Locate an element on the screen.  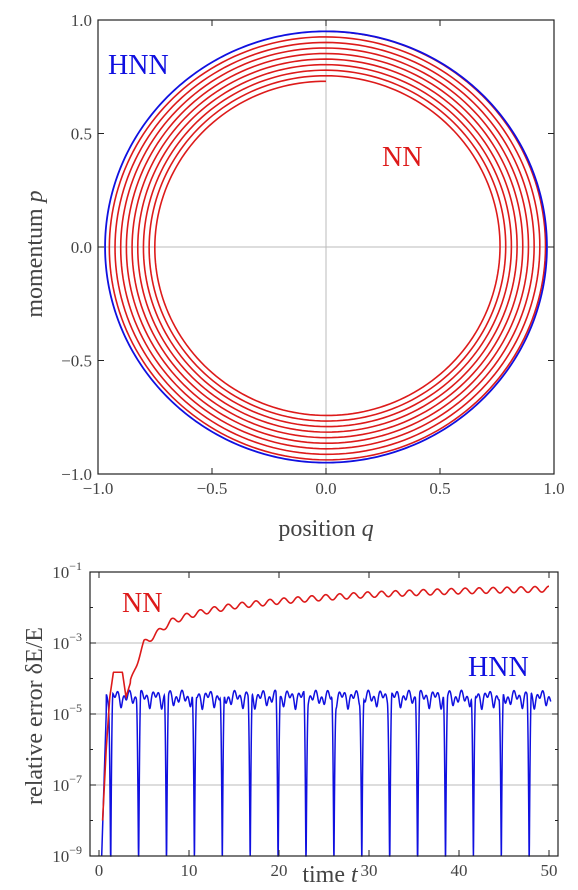
y-axis-title: momentum p is located at coordinates (35, 253).